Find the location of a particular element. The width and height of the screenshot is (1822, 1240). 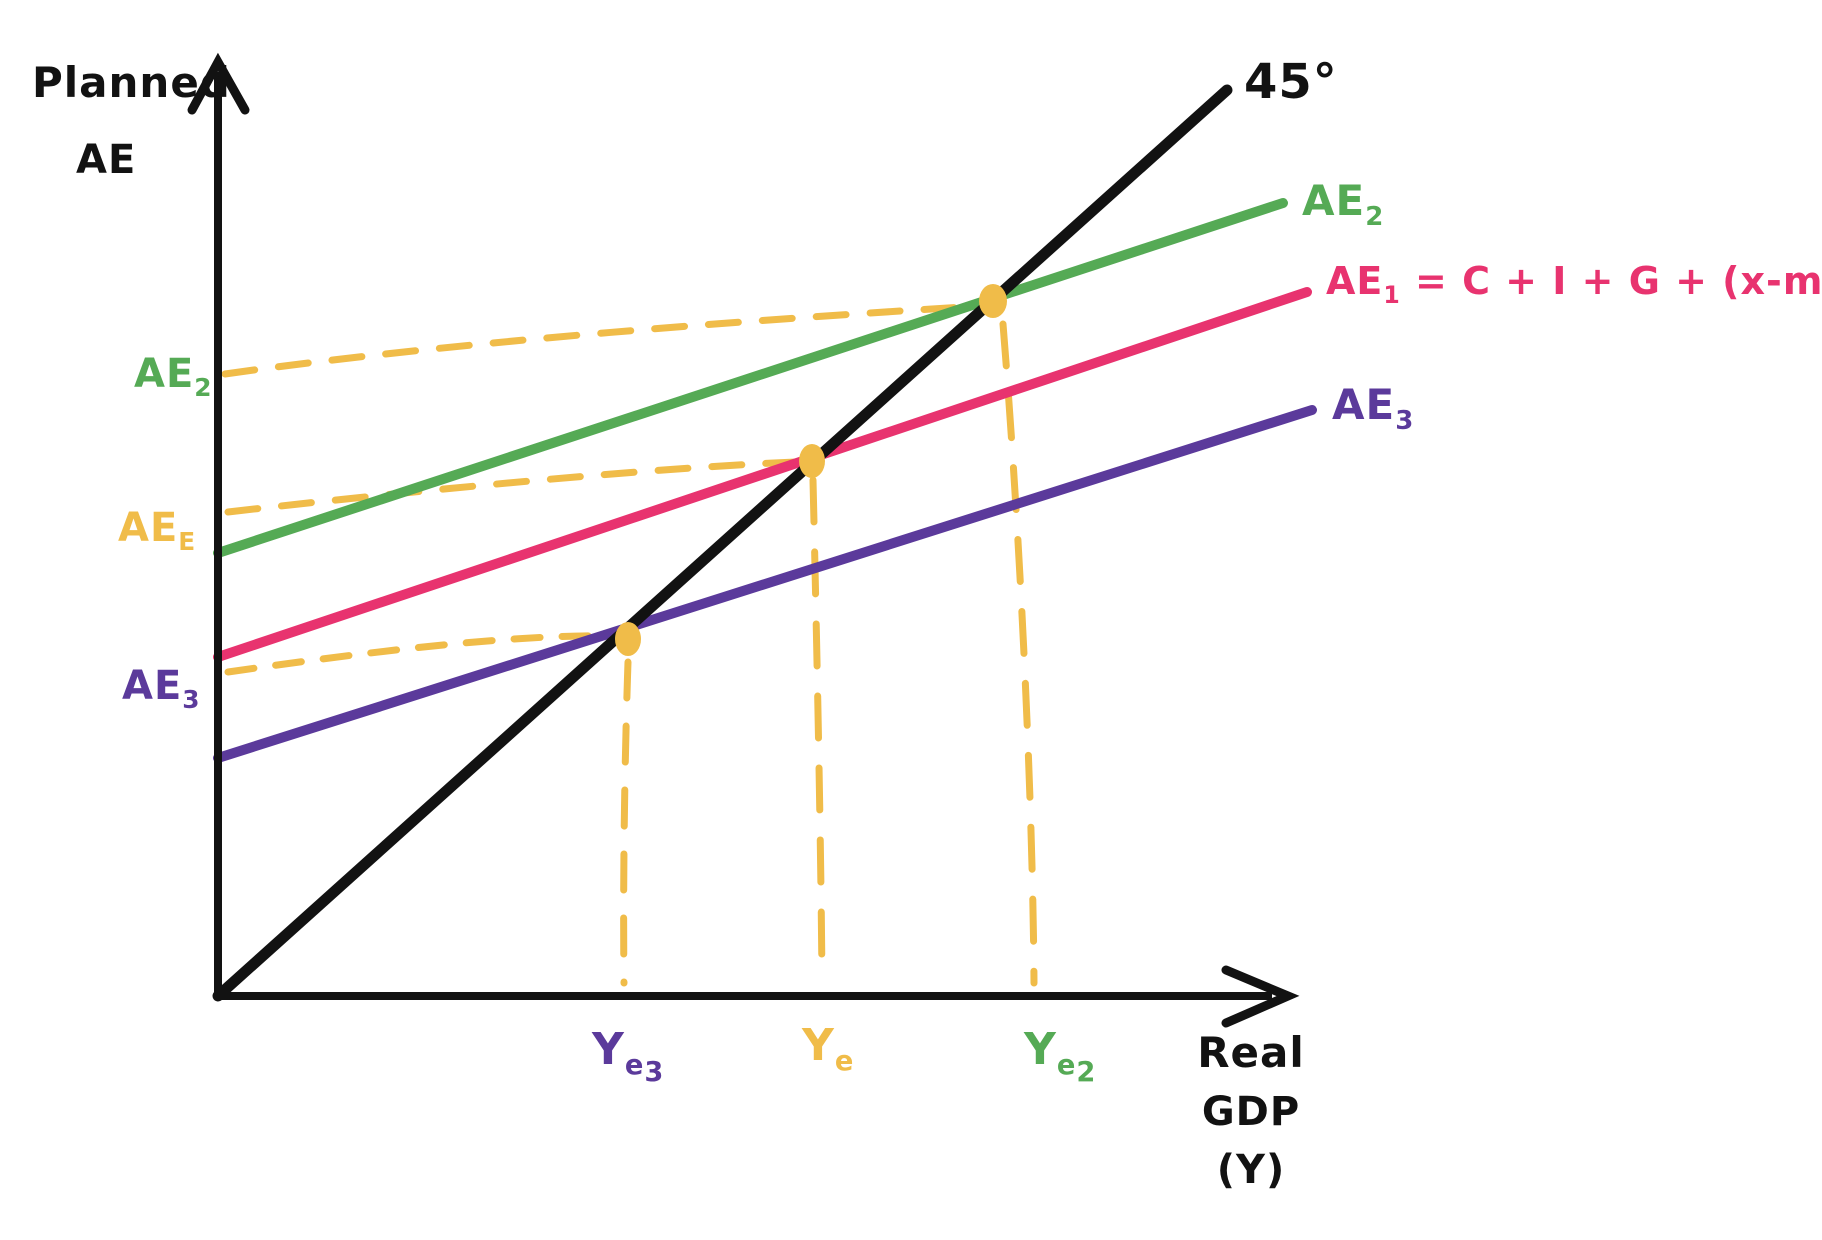

ae2-intercept-main: AE is located at coordinates (164, 374).